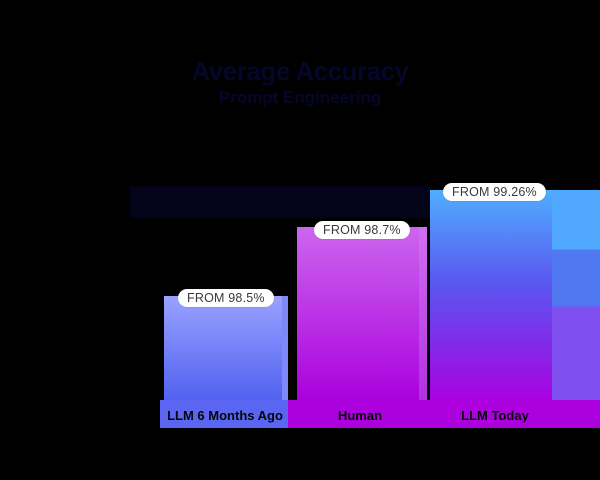  I want to click on chart-title: Average Accuracy, so click(300, 71).